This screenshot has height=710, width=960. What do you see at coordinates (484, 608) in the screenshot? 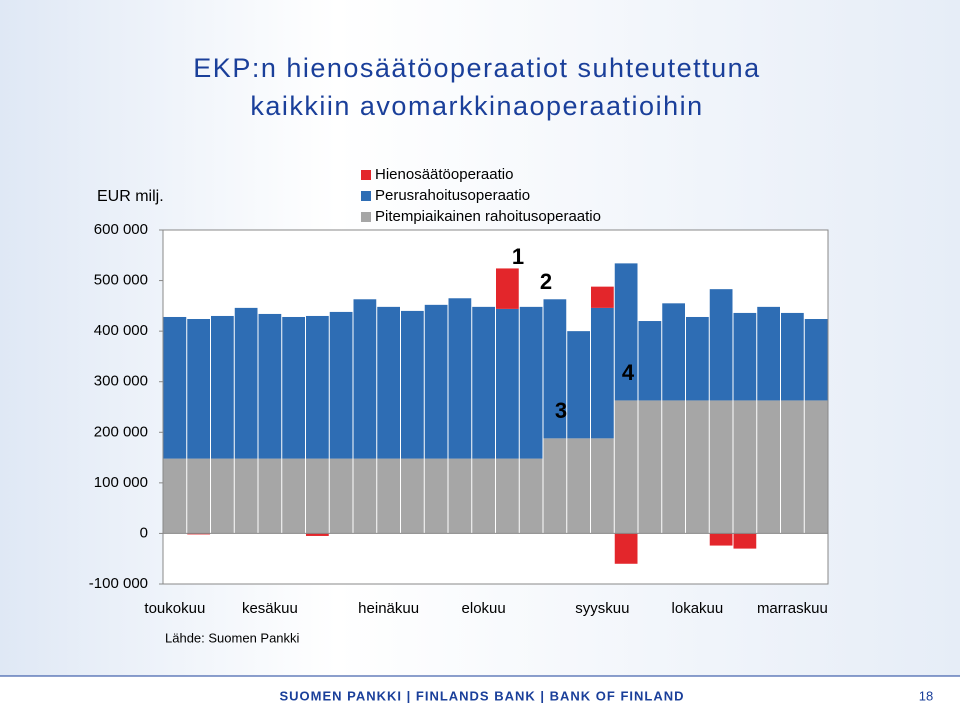
I see `x-tick-label: elokuu` at bounding box center [484, 608].